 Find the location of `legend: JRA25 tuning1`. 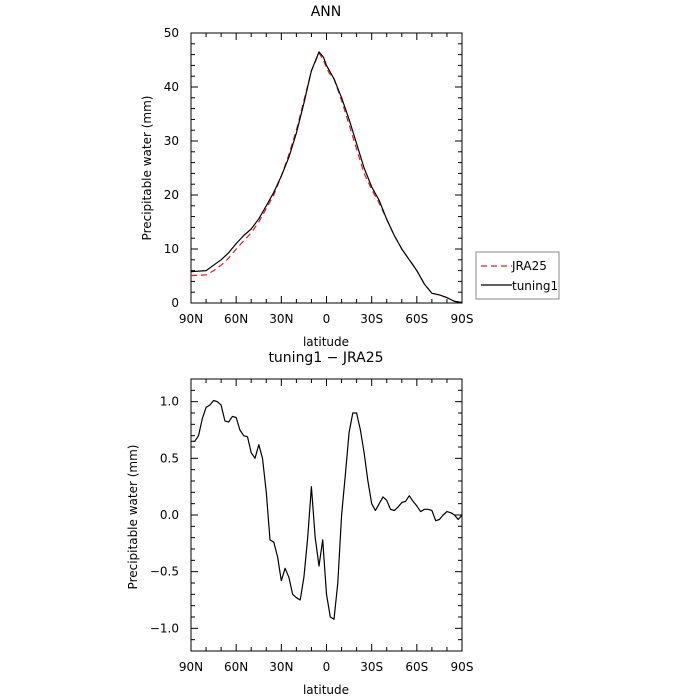

legend: JRA25 tuning1 is located at coordinates (517, 275).